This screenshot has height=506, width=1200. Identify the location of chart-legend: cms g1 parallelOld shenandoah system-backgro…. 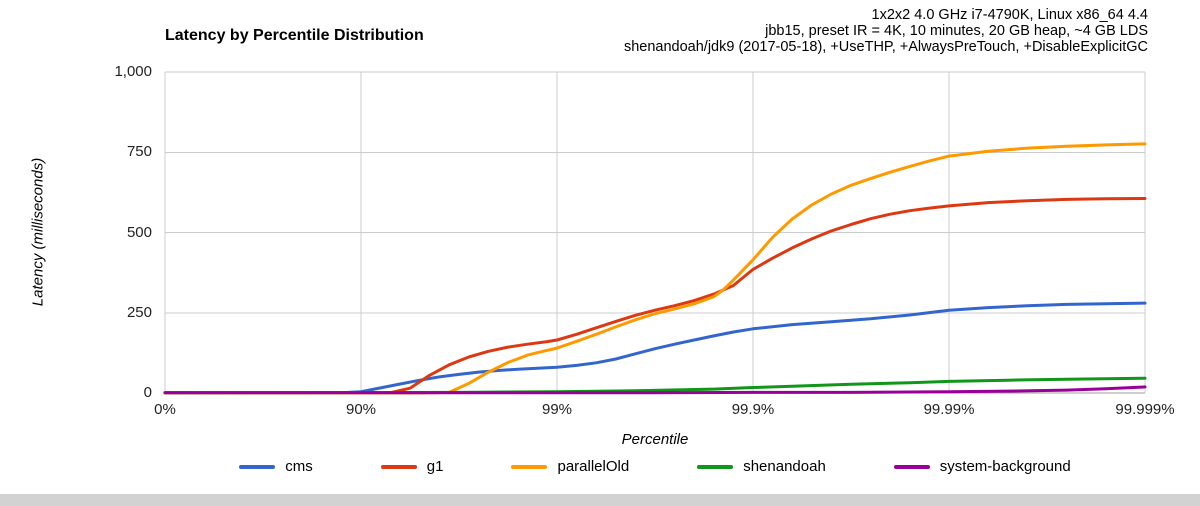
(655, 466).